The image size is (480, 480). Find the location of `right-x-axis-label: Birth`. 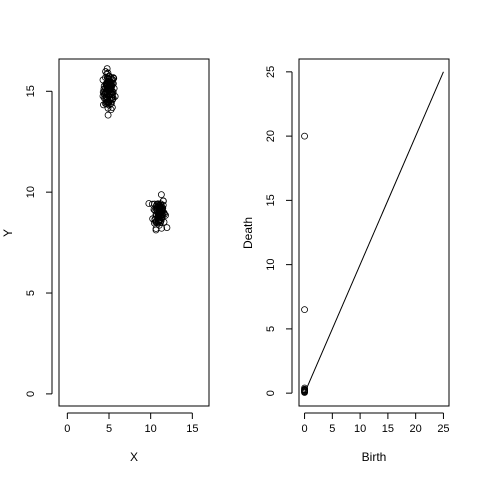

right-x-axis-label: Birth is located at coordinates (374, 457).